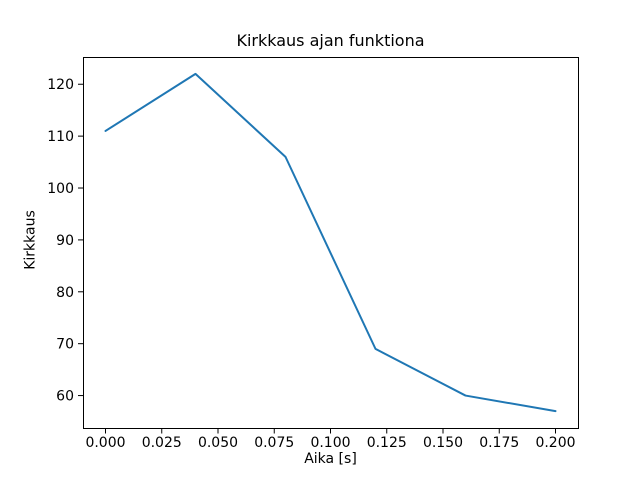 This screenshot has width=640, height=480. What do you see at coordinates (499, 443) in the screenshot?
I see `x-tick-label: 0.175` at bounding box center [499, 443].